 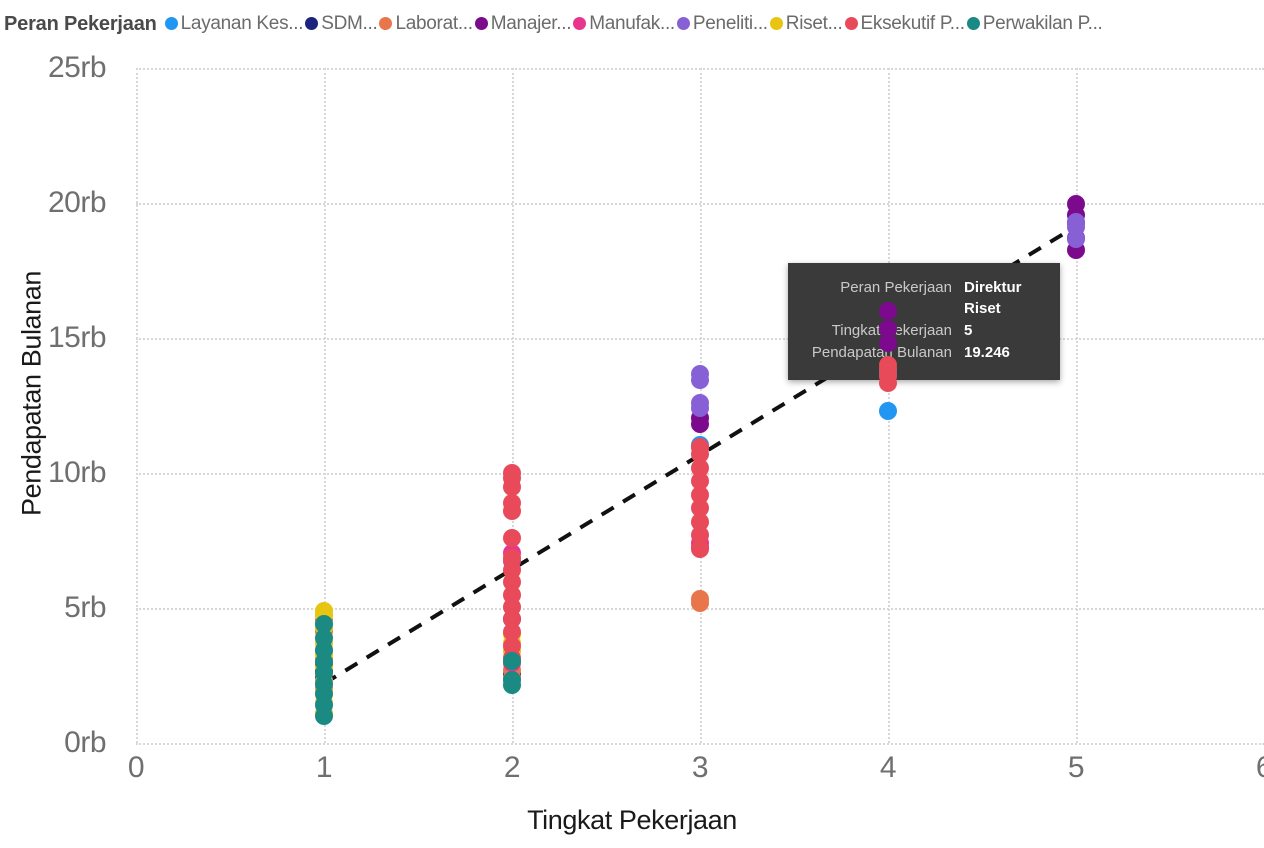 What do you see at coordinates (77, 472) in the screenshot?
I see `y-tick-label: 10rb` at bounding box center [77, 472].